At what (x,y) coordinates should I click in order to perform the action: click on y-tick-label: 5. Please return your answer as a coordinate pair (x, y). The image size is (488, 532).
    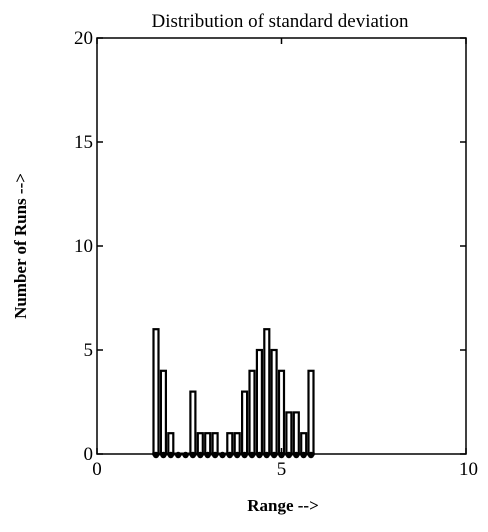
    Looking at the image, I should click on (89, 350).